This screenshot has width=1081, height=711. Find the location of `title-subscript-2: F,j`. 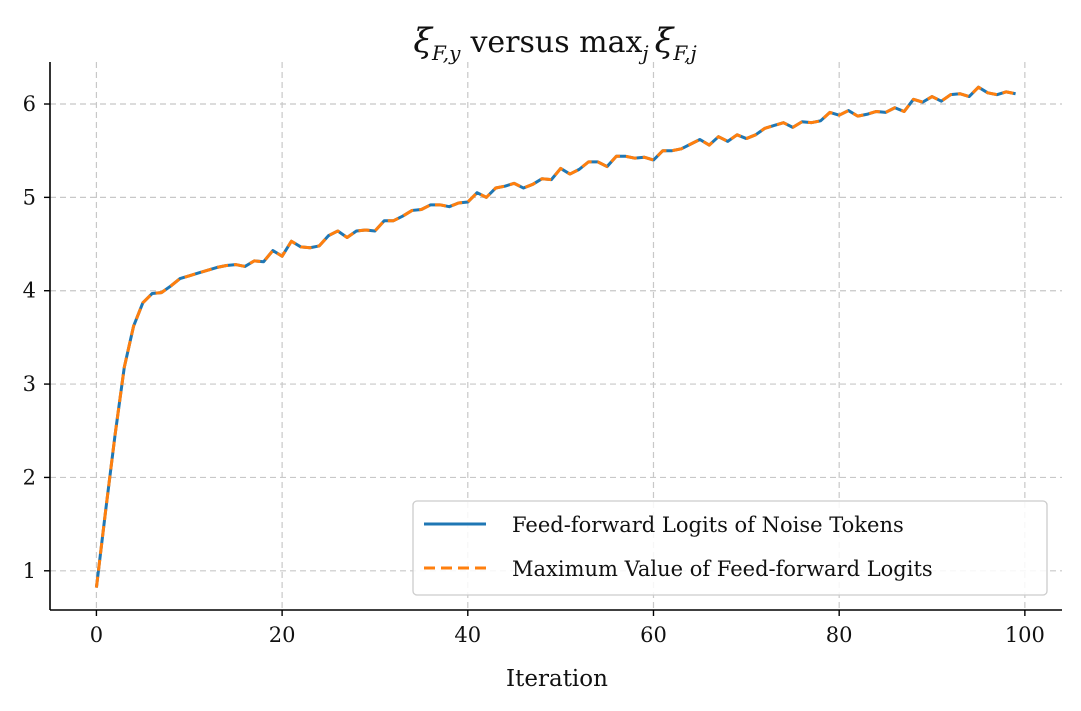

title-subscript-2: F,j is located at coordinates (684, 53).